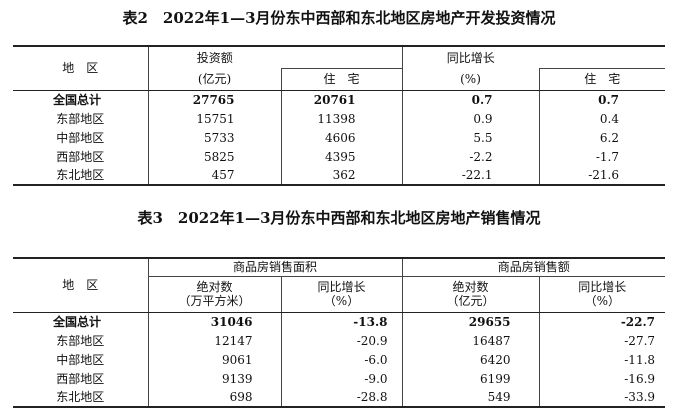 The image size is (678, 415). Describe the element at coordinates (470, 56) in the screenshot. I see `yoy-header: 同比增长` at that location.